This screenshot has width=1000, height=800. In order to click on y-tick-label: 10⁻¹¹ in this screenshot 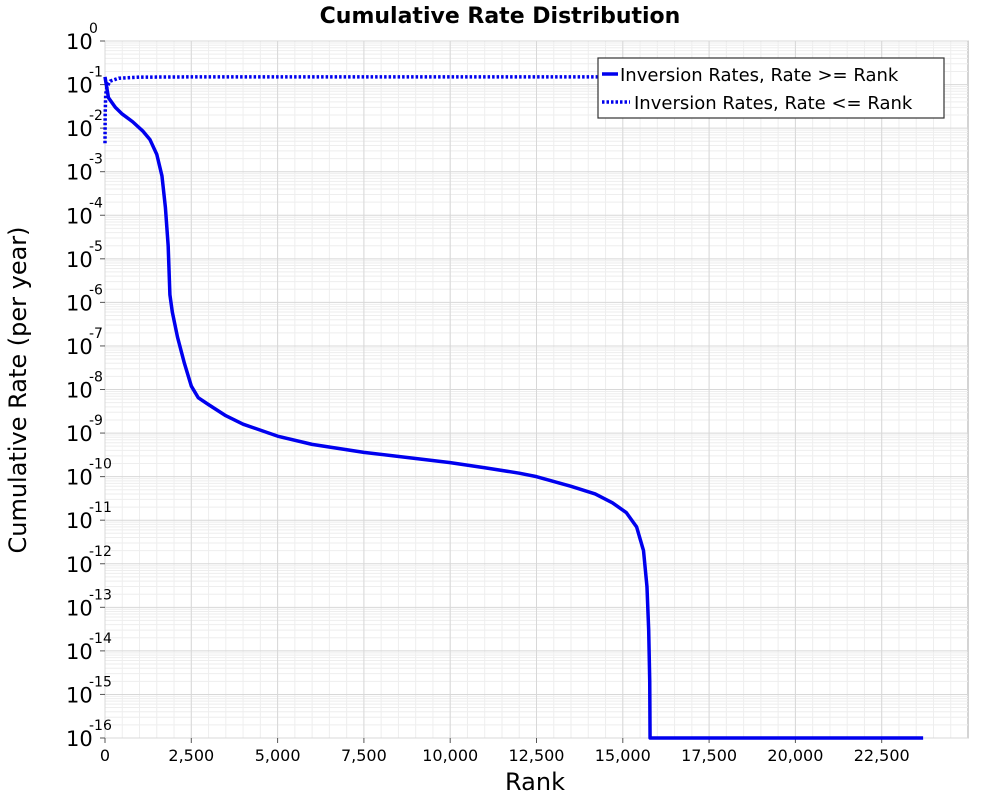, I will do `click(89, 516)`.